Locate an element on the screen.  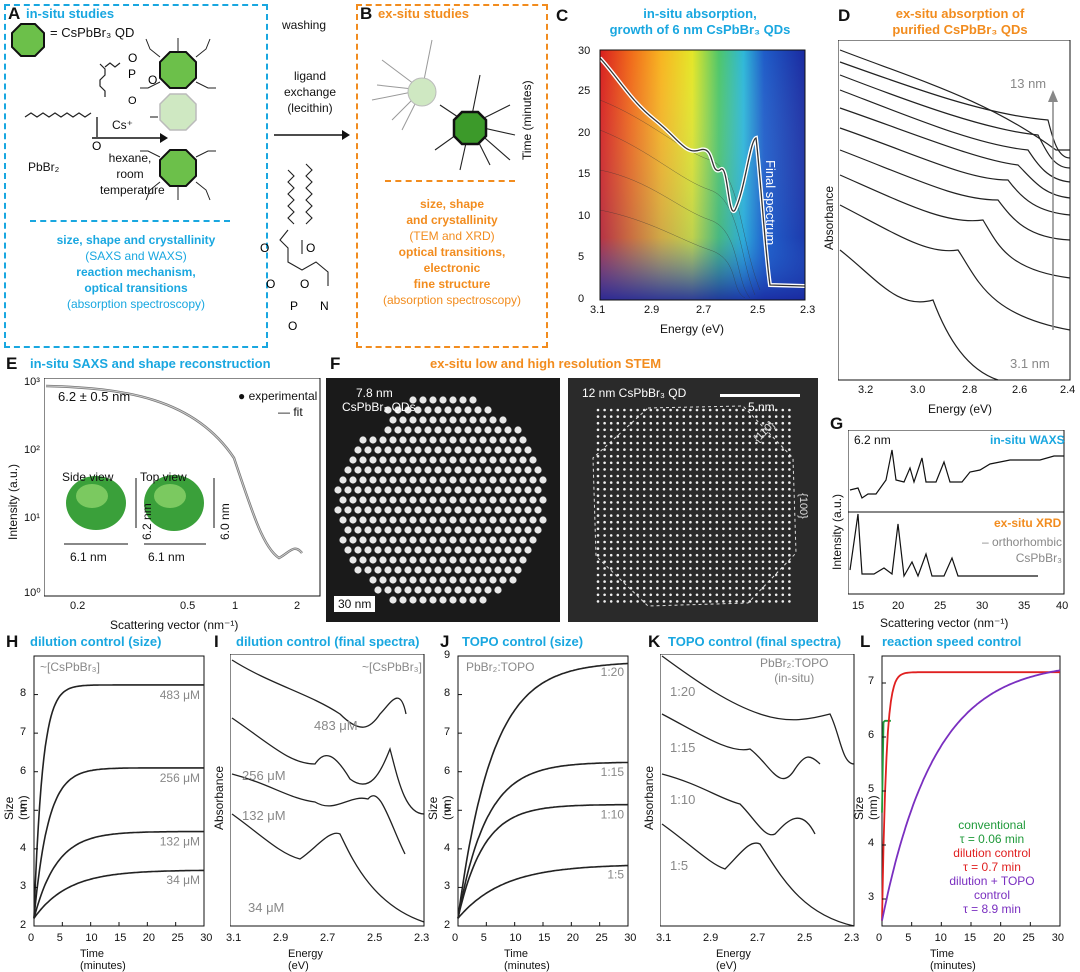
panel-l-letter: L is located at coordinates (865, 641).